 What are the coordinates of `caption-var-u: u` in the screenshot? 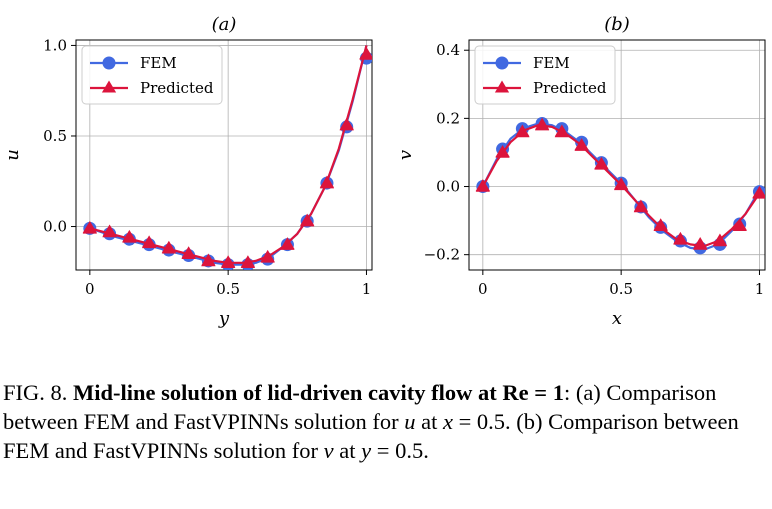 It's located at (410, 421).